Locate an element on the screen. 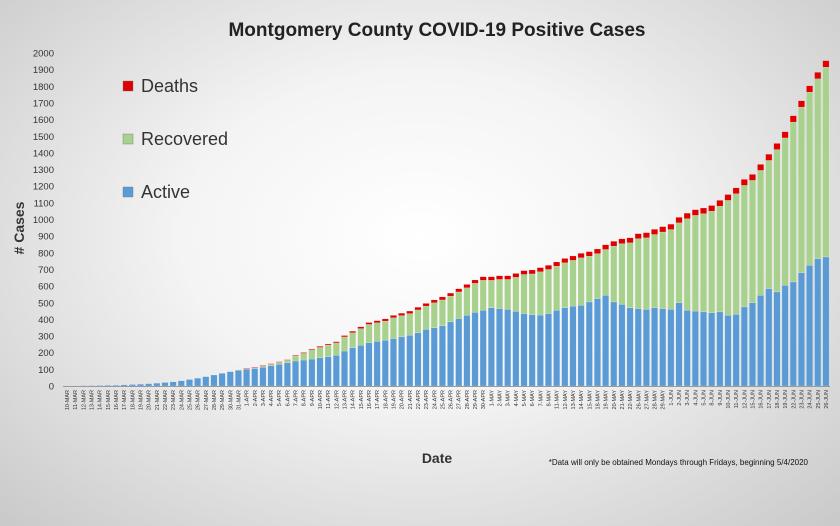  x-tick-label: 24-APR is located at coordinates (435, 399).